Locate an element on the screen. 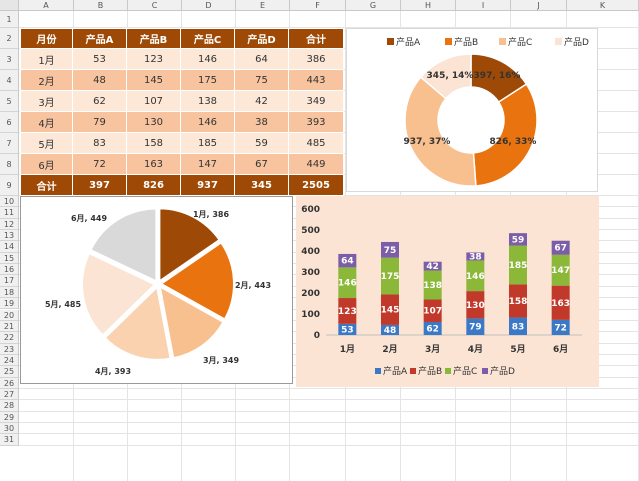  total-cell: 合计 is located at coordinates (46, 185).